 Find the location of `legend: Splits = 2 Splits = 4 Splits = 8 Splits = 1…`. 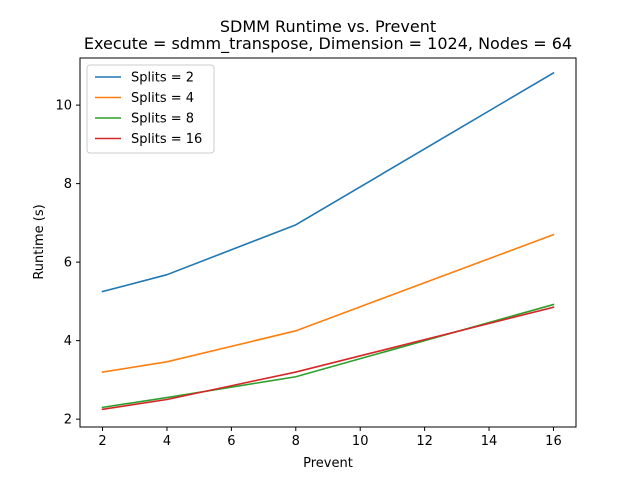

legend: Splits = 2 Splits = 4 Splits = 8 Splits = 1… is located at coordinates (150, 109).